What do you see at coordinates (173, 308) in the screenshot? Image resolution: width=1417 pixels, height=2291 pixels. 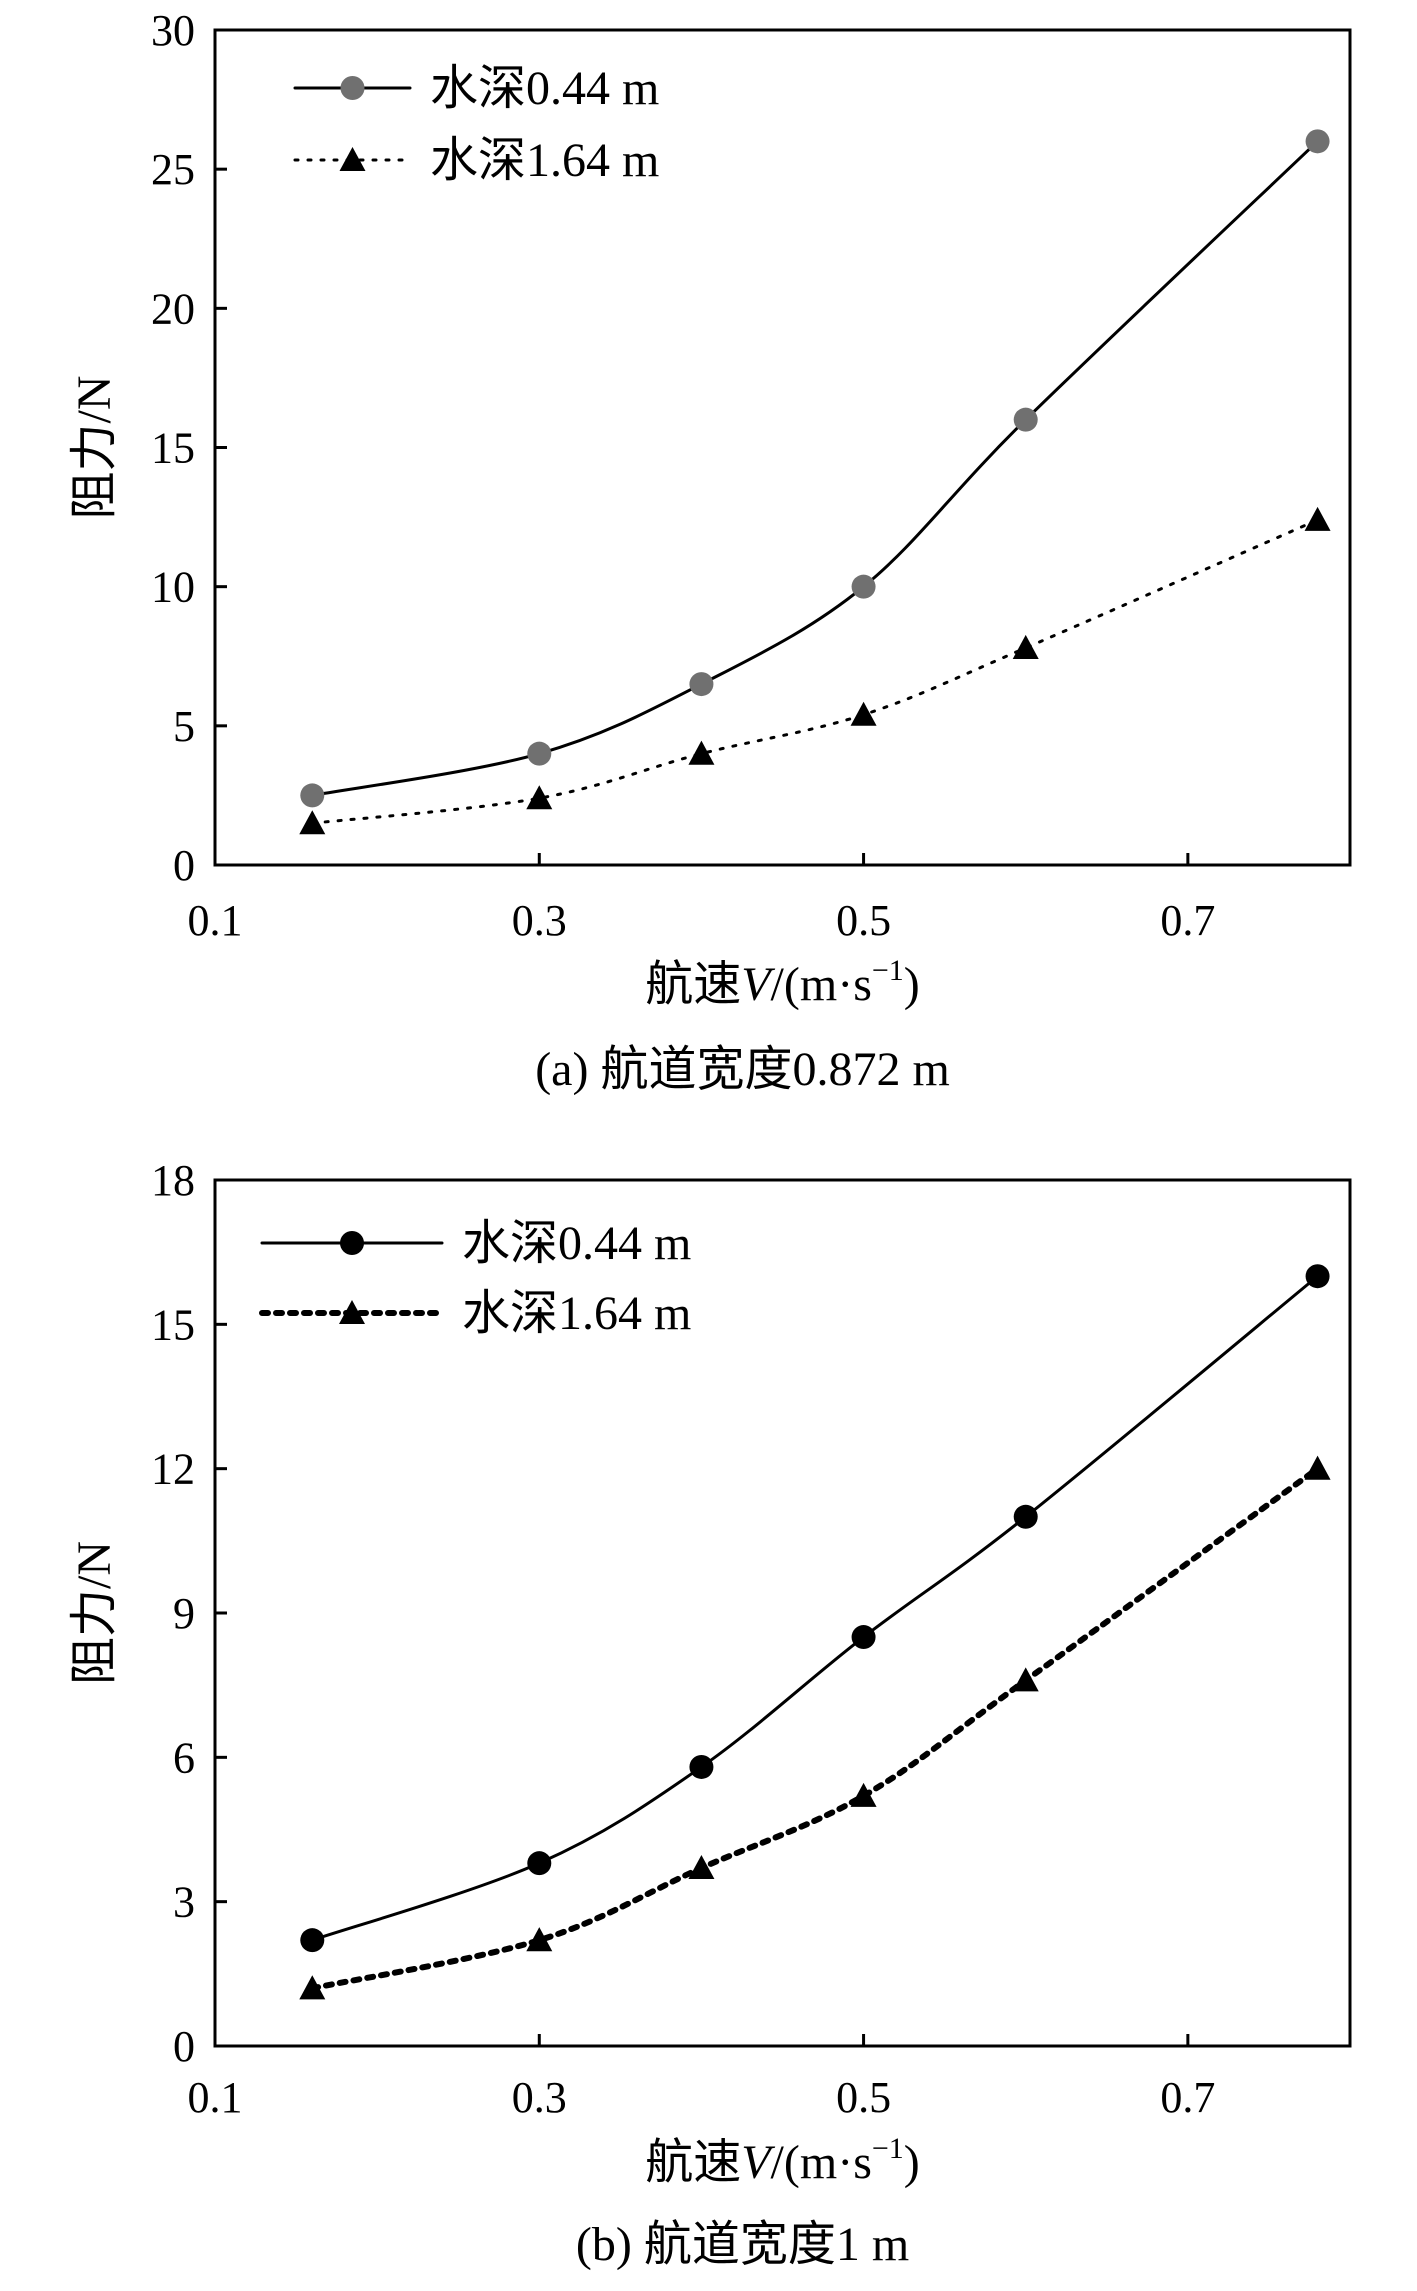 I see `y-tick-label: 20` at bounding box center [173, 308].